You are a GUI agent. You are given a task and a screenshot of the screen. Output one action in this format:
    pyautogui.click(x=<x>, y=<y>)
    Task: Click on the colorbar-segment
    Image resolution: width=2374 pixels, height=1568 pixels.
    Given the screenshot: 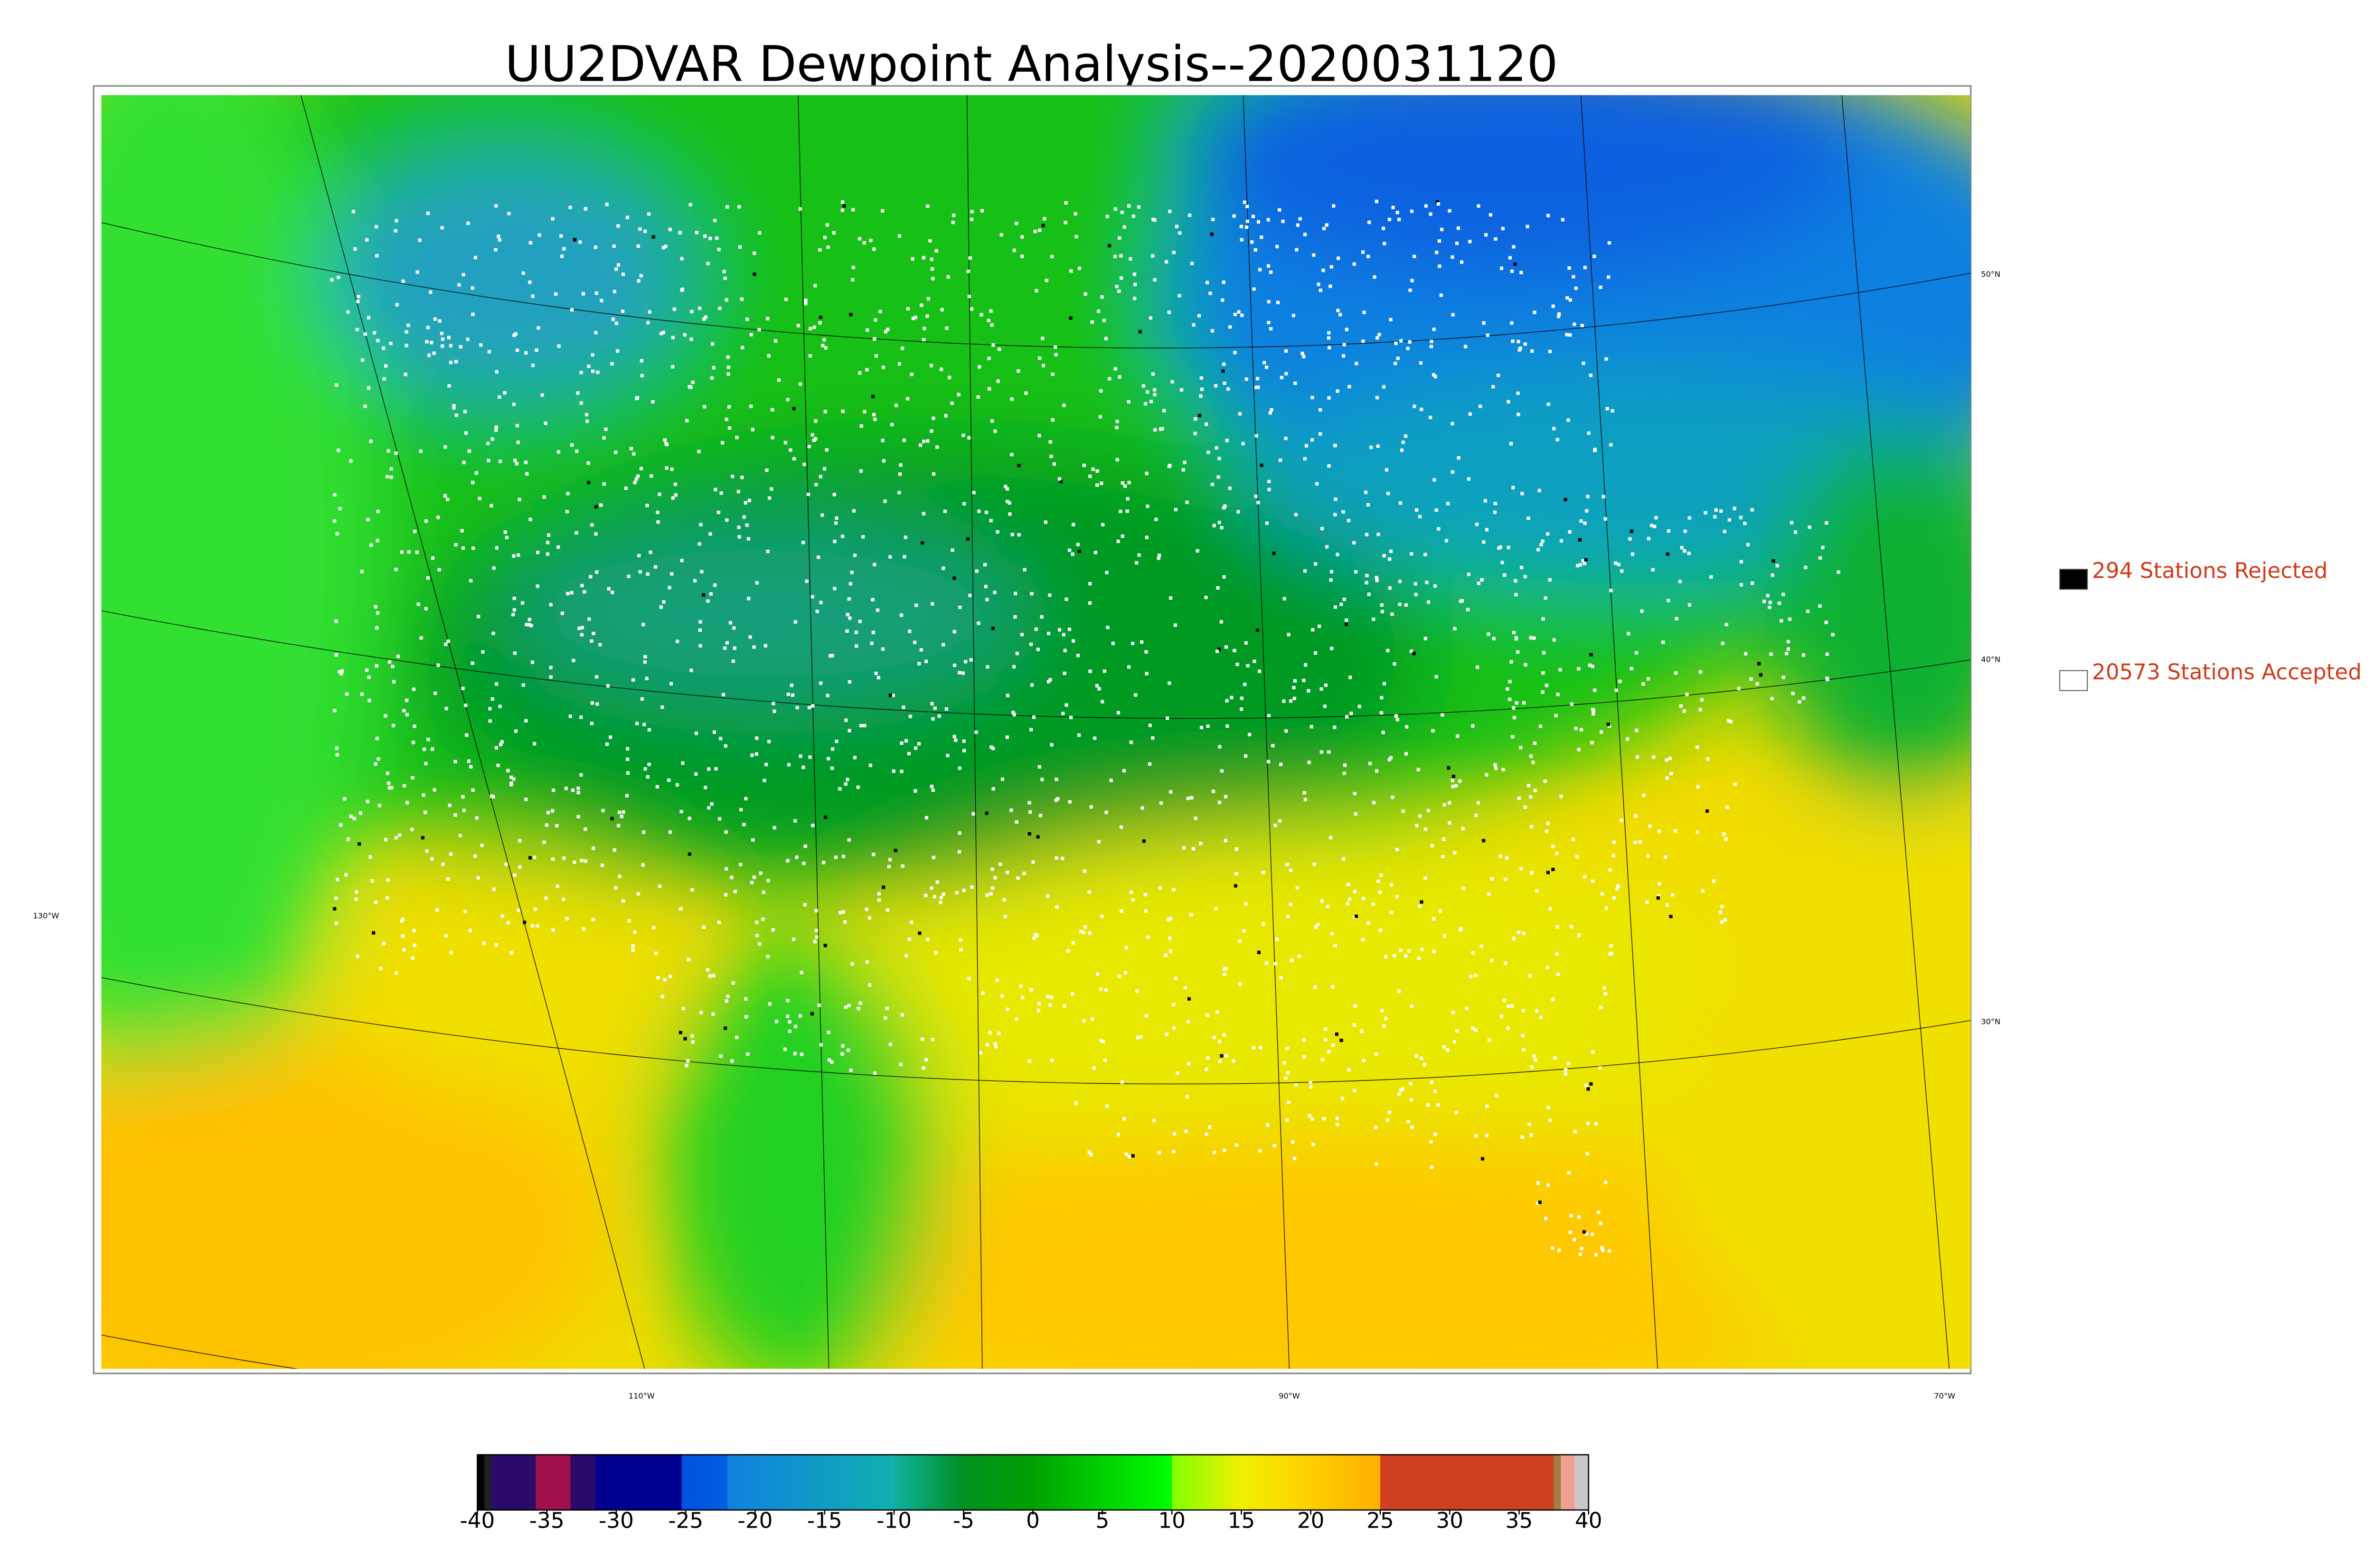 What is the action you would take?
    pyautogui.click(x=553, y=1482)
    